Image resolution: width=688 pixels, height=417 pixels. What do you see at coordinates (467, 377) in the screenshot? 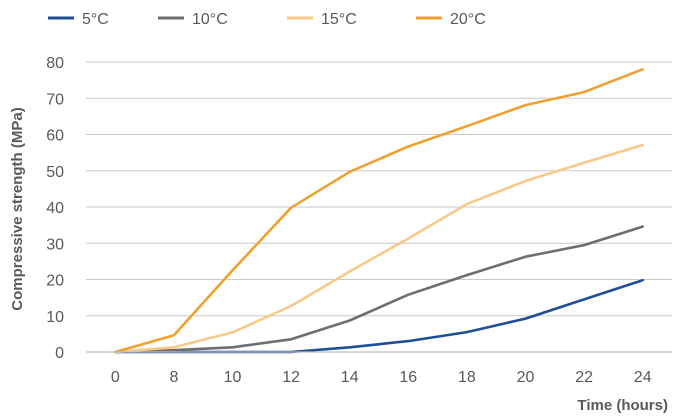
I see `x-tick-label: 18` at bounding box center [467, 377].